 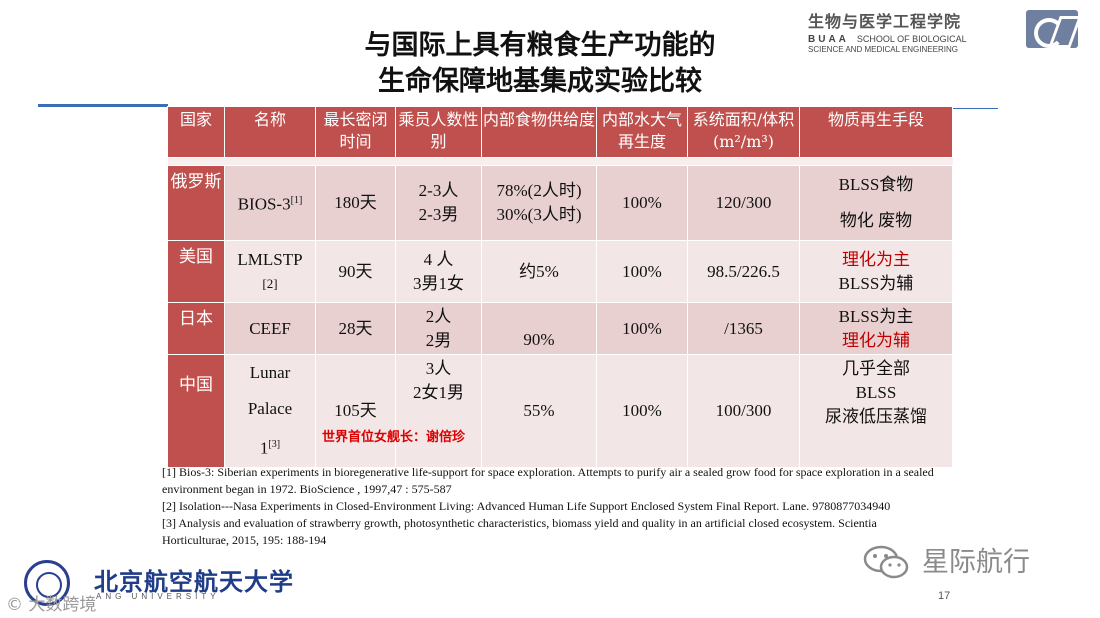 What do you see at coordinates (438, 411) in the screenshot?
I see `crew-cell: 3人 2女1男` at bounding box center [438, 411].